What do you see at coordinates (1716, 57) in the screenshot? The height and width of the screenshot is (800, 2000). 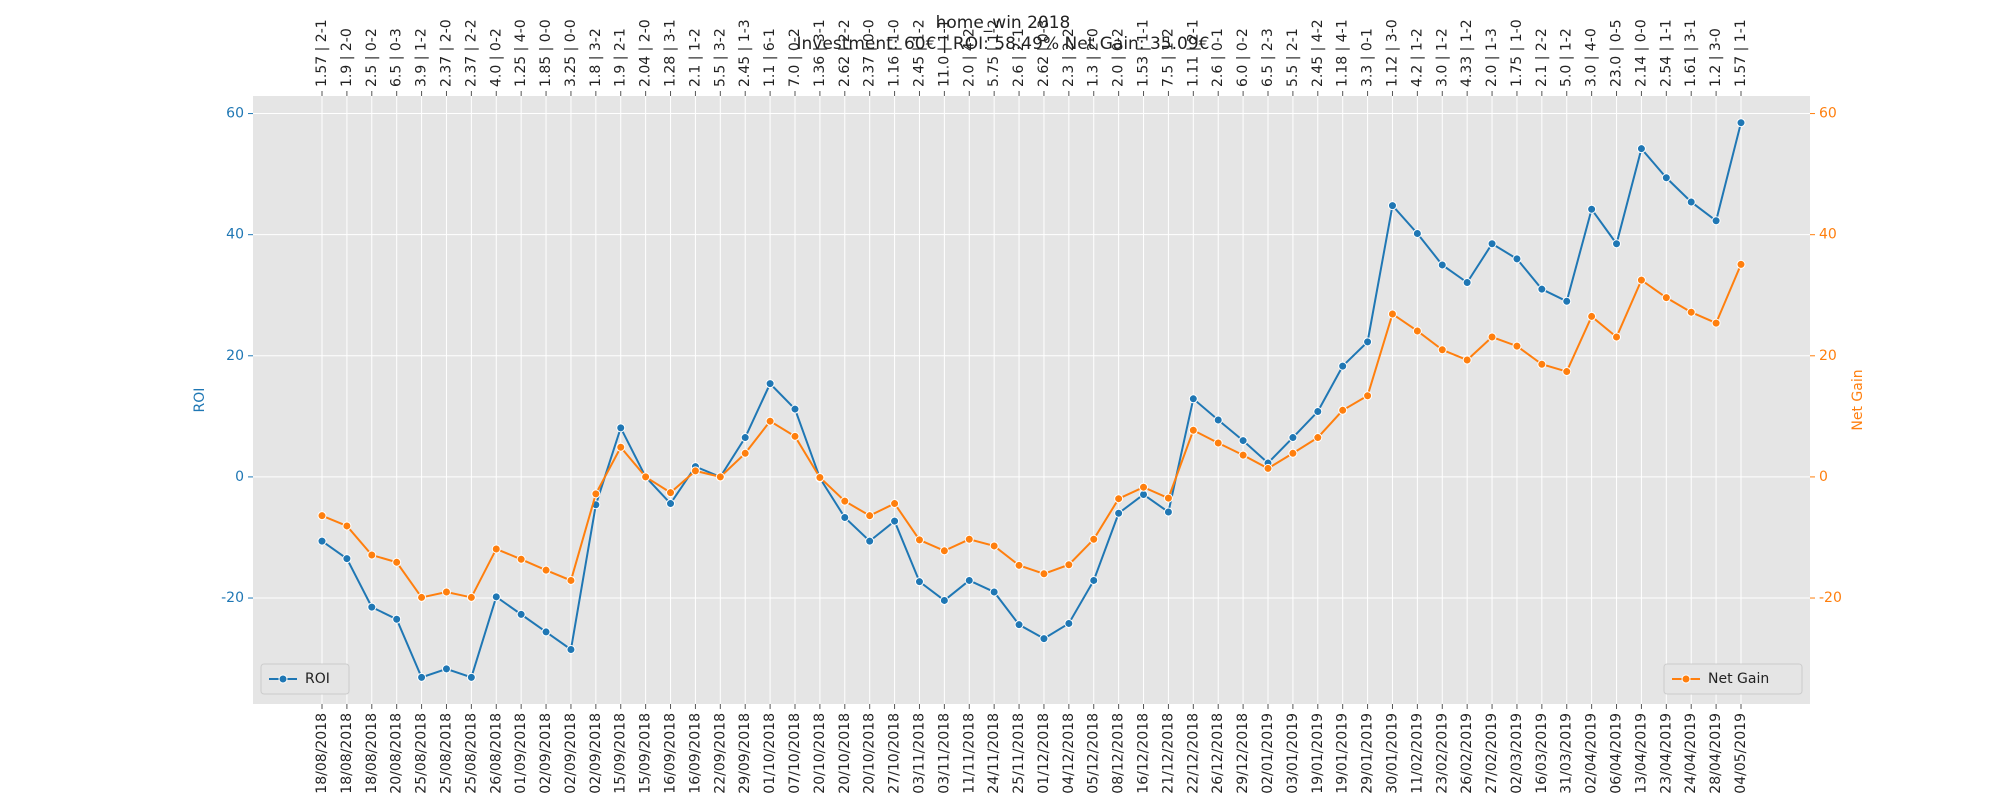 I see `top-tick-label: 1.2 | 3-0` at bounding box center [1716, 57].